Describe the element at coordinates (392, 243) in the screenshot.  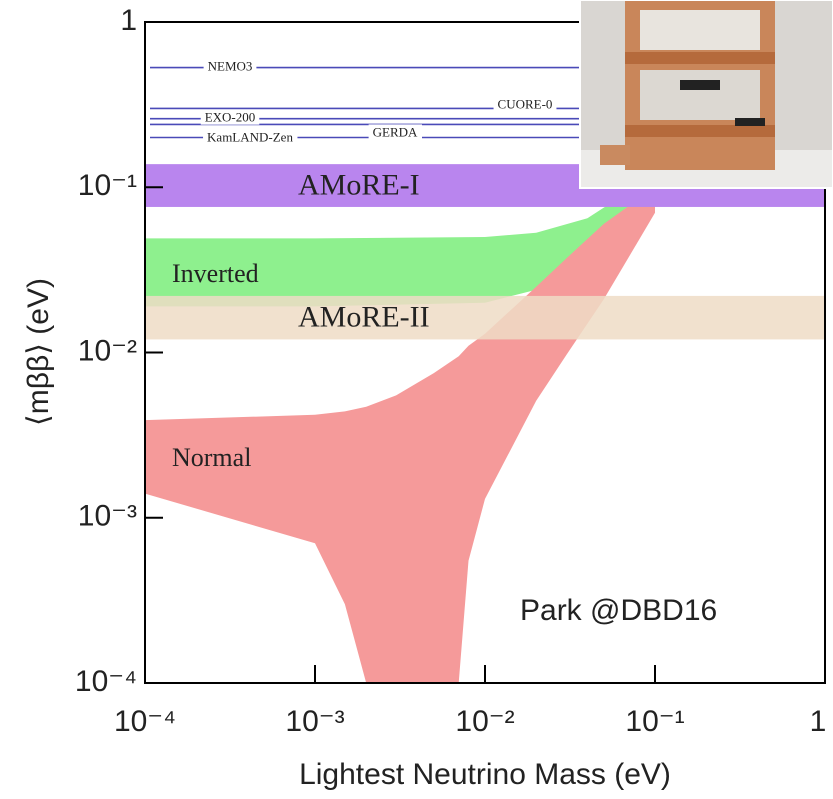
I see `band-area` at that location.